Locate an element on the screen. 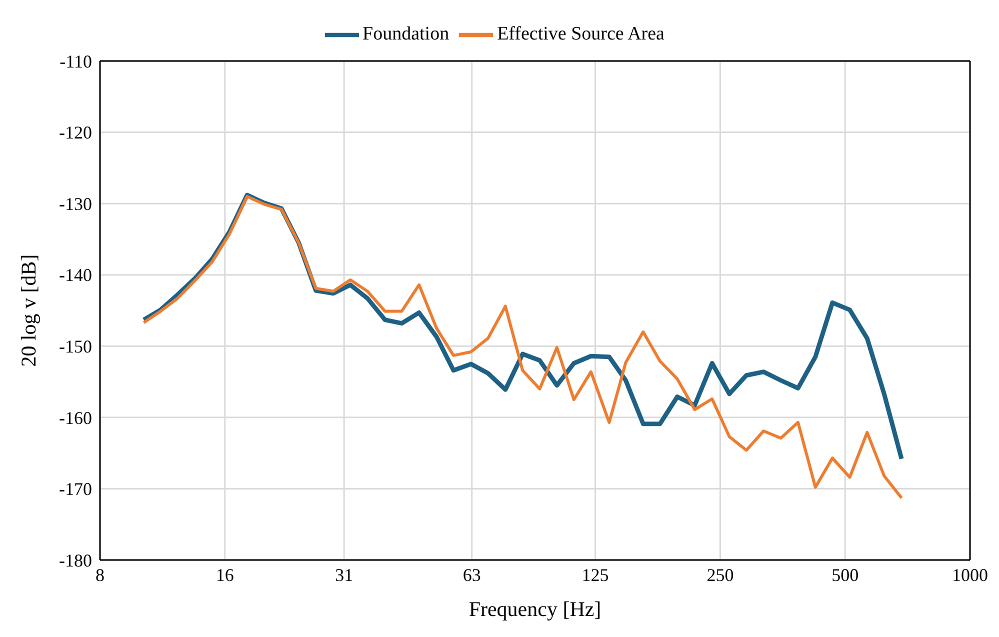 This screenshot has width=999, height=637. x-tick-label: 500 is located at coordinates (845, 574).